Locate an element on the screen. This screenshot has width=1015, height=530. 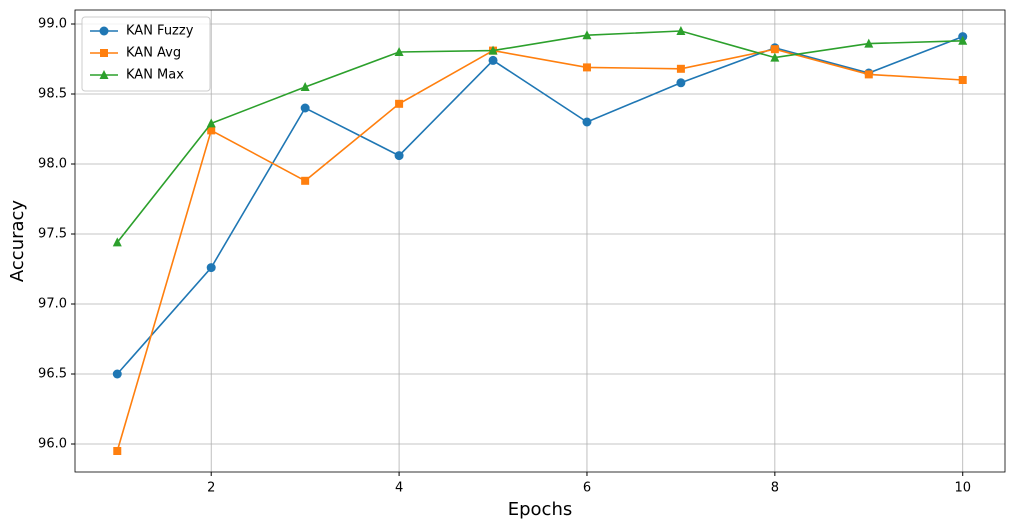
y-axis-label: Accuracy is located at coordinates (17, 241).